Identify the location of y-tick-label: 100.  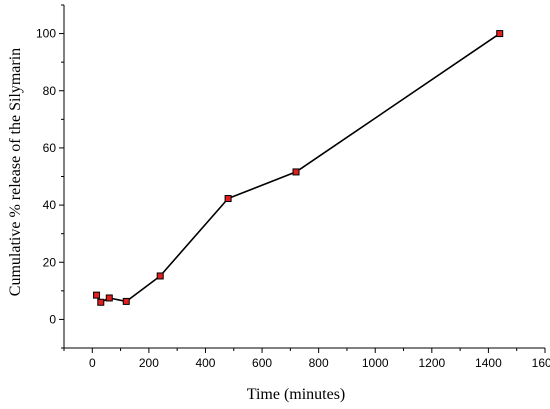
(46, 34).